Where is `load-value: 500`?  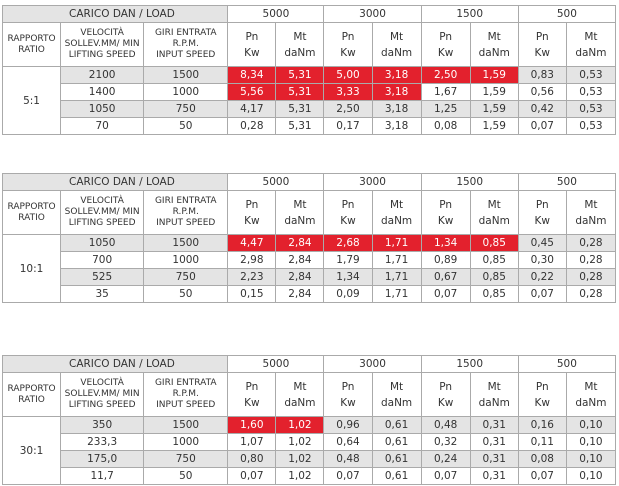 load-value: 500 is located at coordinates (567, 14).